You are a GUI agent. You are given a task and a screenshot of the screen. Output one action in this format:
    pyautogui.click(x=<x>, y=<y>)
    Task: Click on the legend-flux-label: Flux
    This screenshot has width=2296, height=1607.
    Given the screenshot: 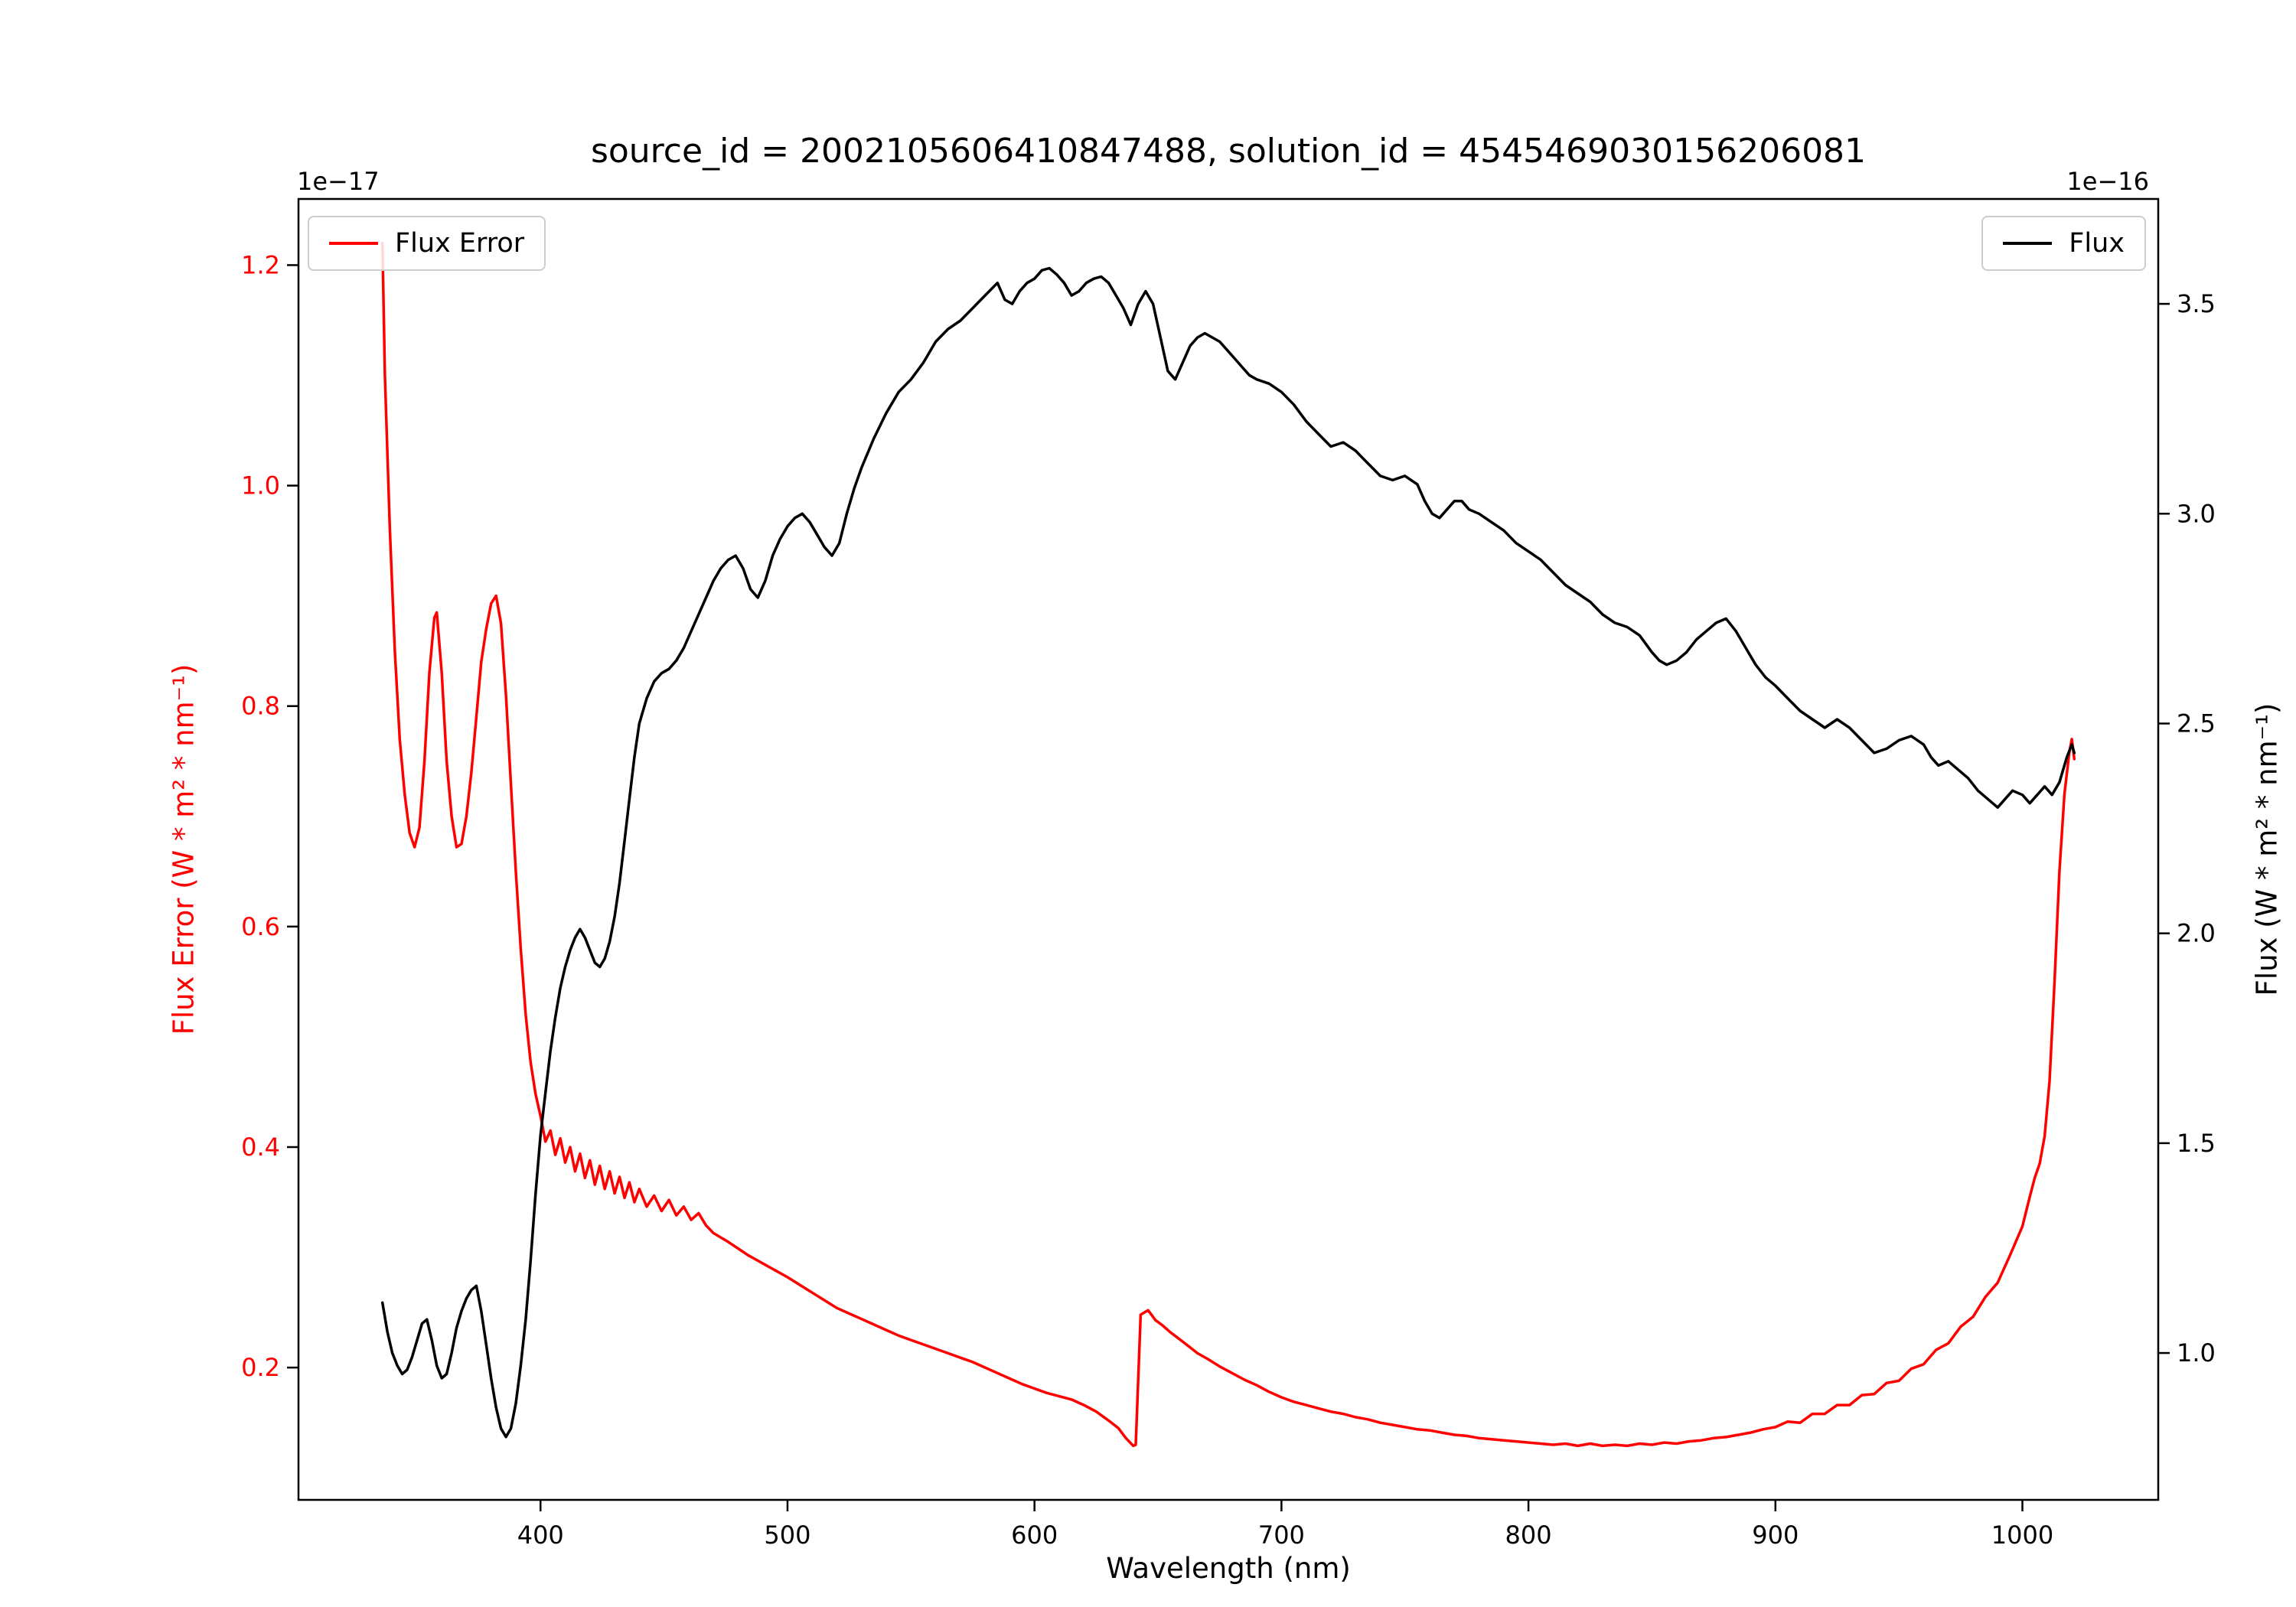 What is the action you would take?
    pyautogui.click(x=2097, y=243)
    